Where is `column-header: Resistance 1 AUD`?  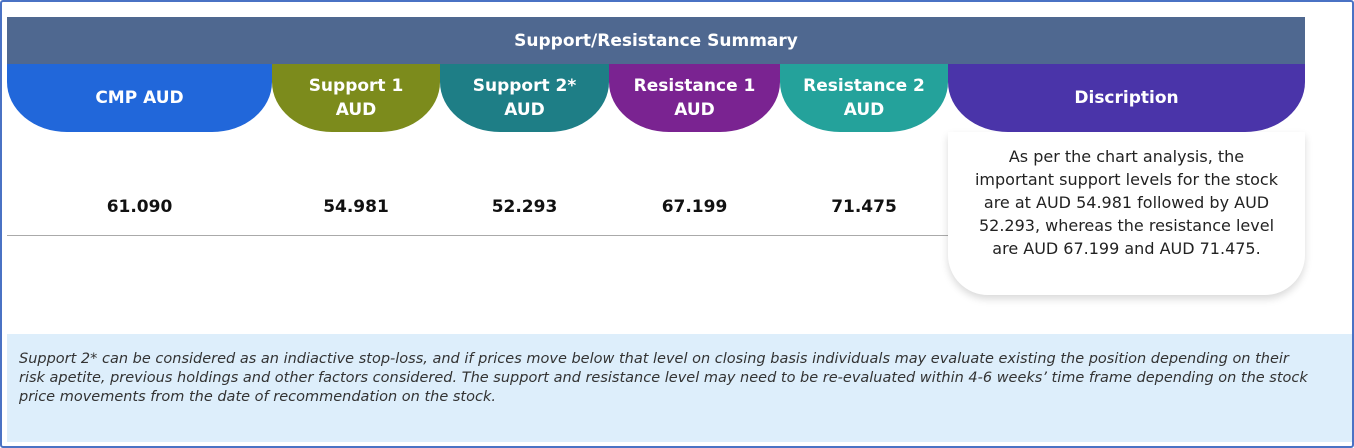 column-header: Resistance 1 AUD is located at coordinates (694, 98).